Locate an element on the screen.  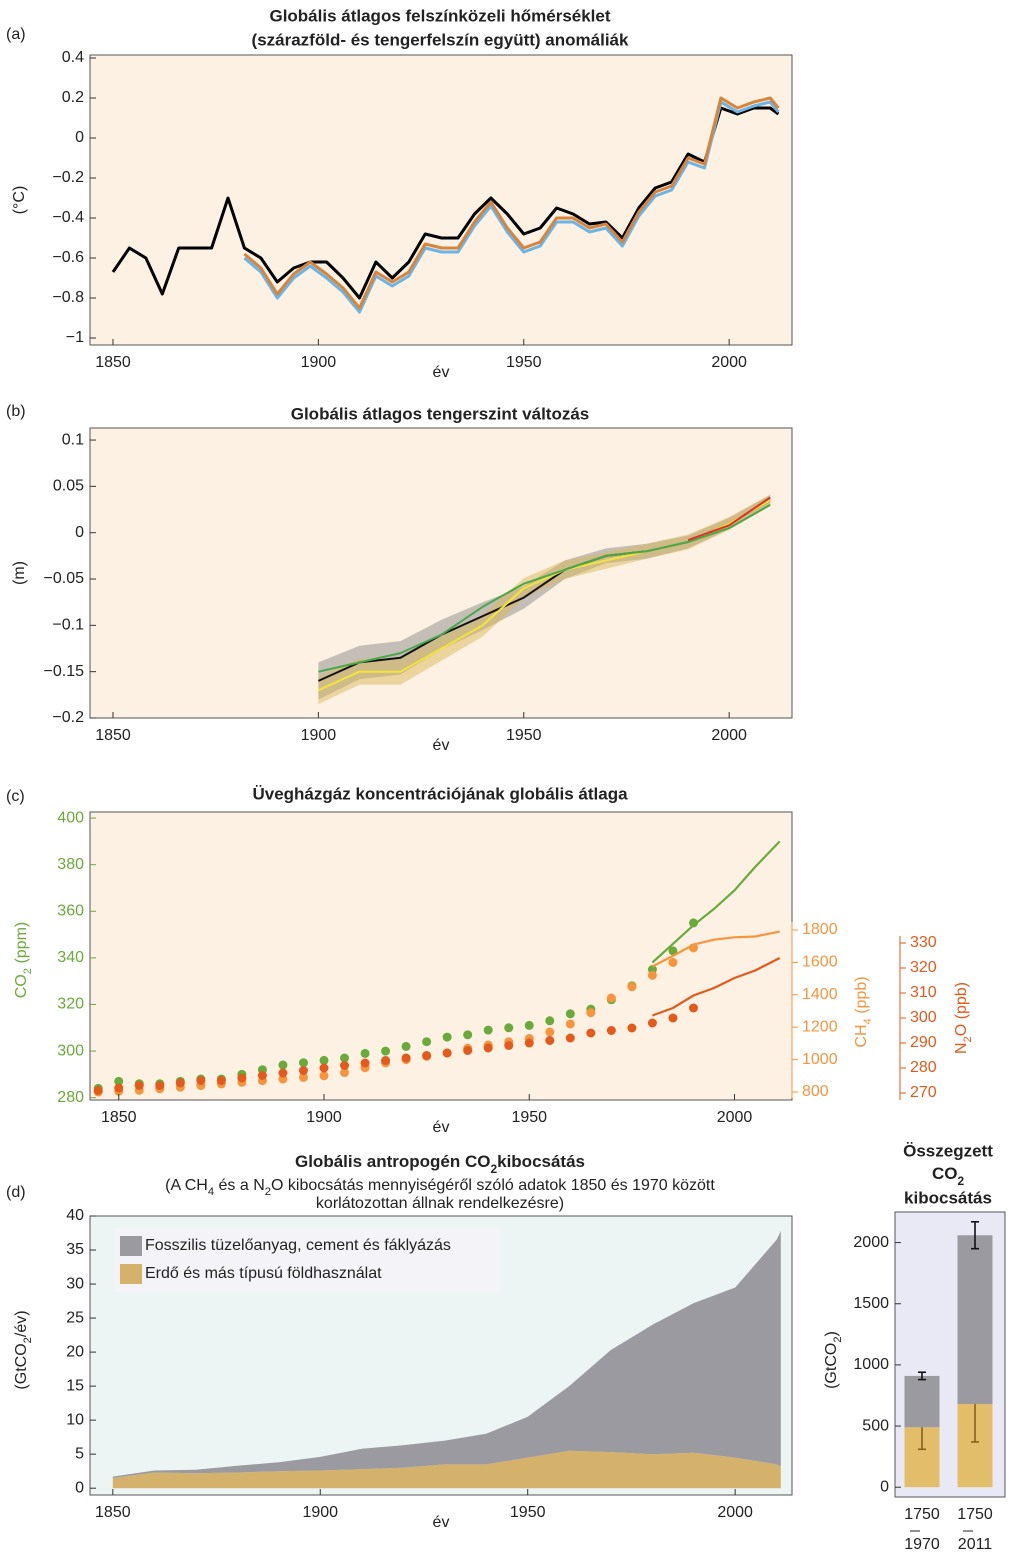
axis-label-part: CO is located at coordinates (21, 986).